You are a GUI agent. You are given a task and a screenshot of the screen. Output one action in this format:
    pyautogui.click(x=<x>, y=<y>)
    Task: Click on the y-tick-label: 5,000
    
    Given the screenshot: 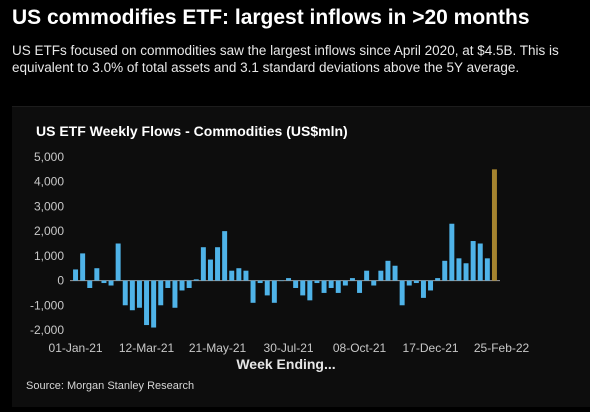 What is the action you would take?
    pyautogui.click(x=49, y=157)
    